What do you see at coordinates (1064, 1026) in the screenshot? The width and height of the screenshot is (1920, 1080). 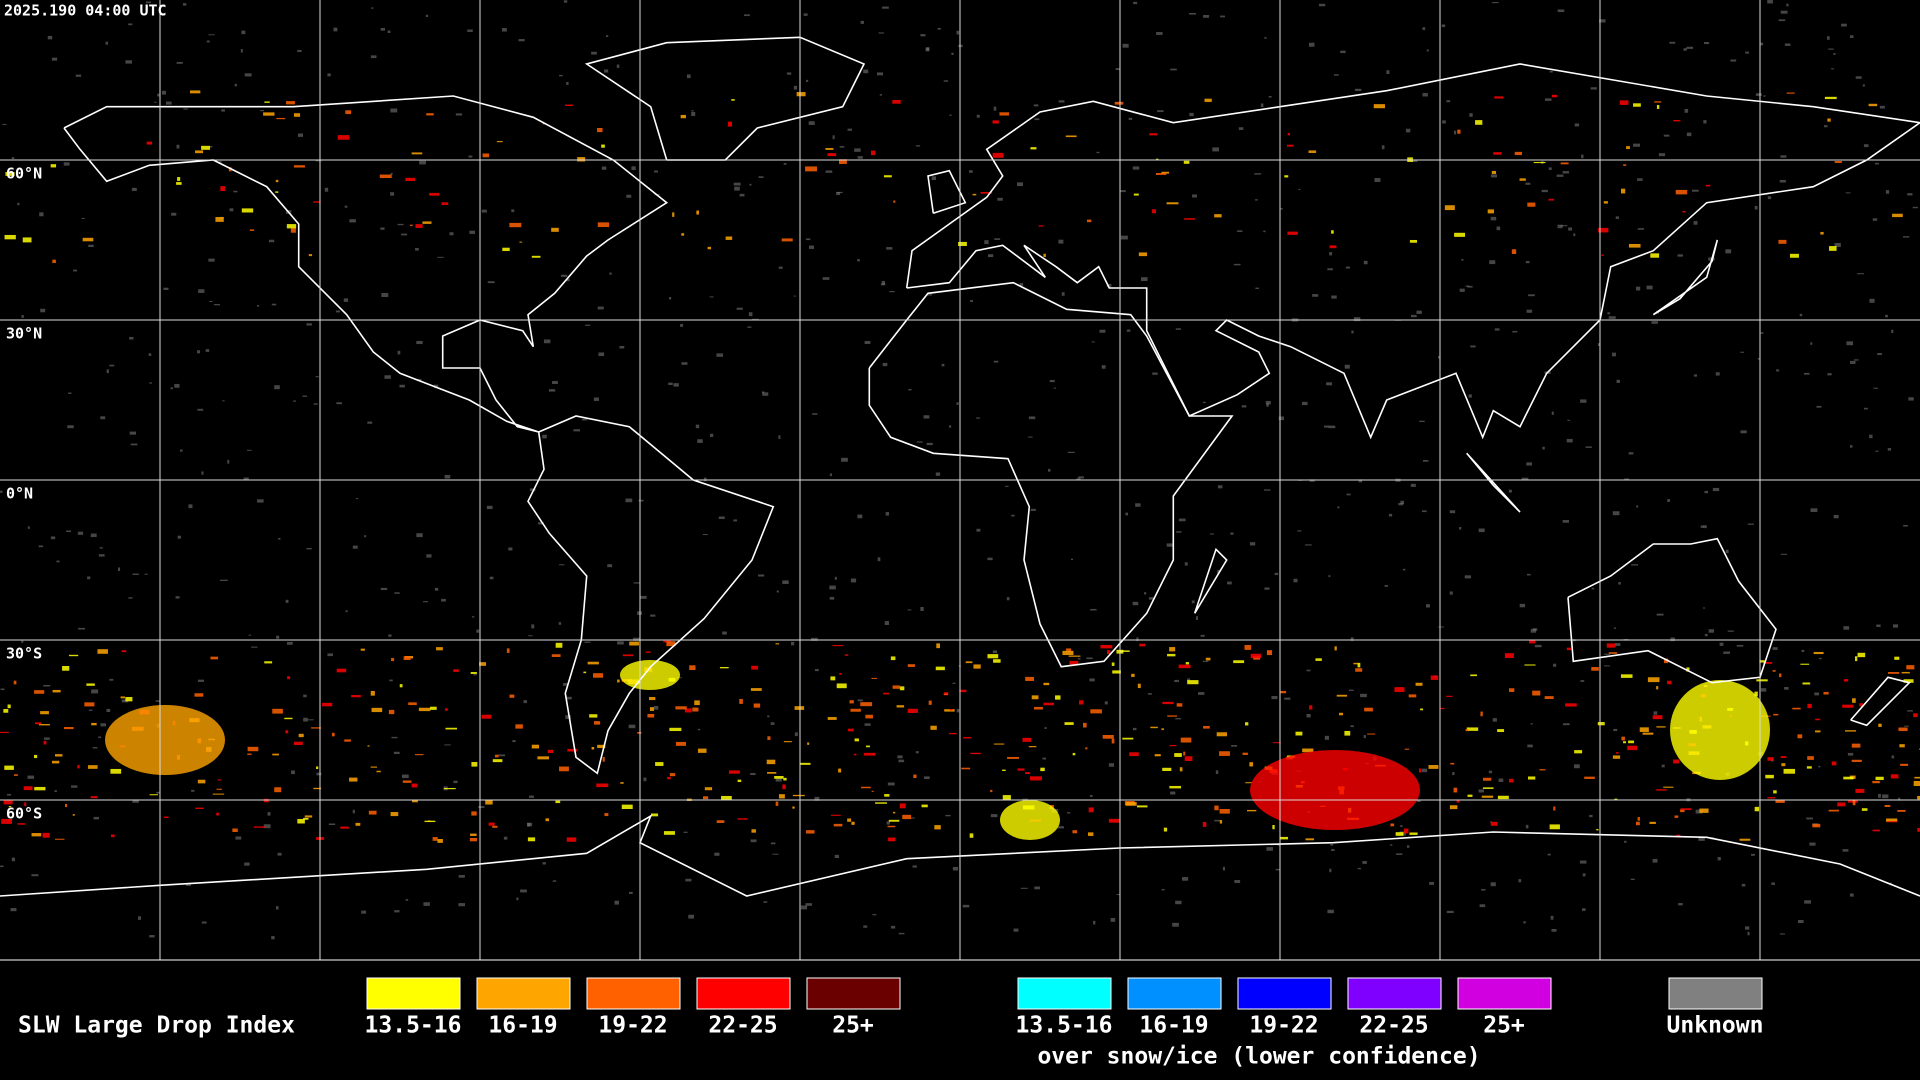 I see `legend-label: 13.5-16` at bounding box center [1064, 1026].